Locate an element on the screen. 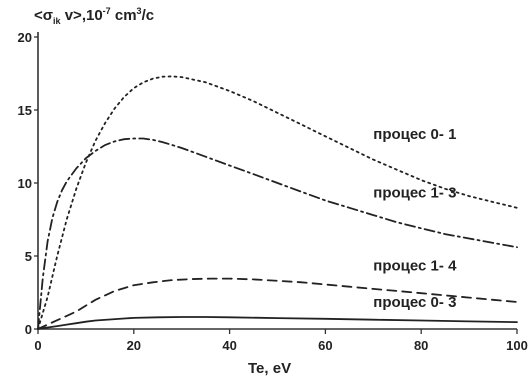  x-tick-label: 20 is located at coordinates (134, 345).